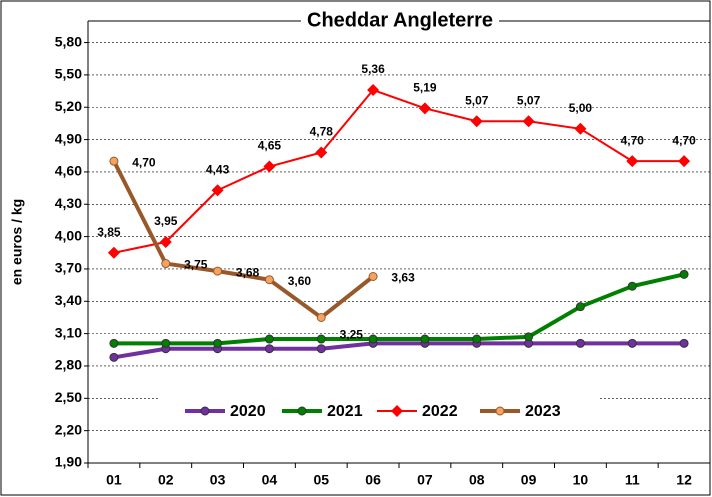 The image size is (712, 497). I want to click on x-tick-label: 03, so click(218, 480).